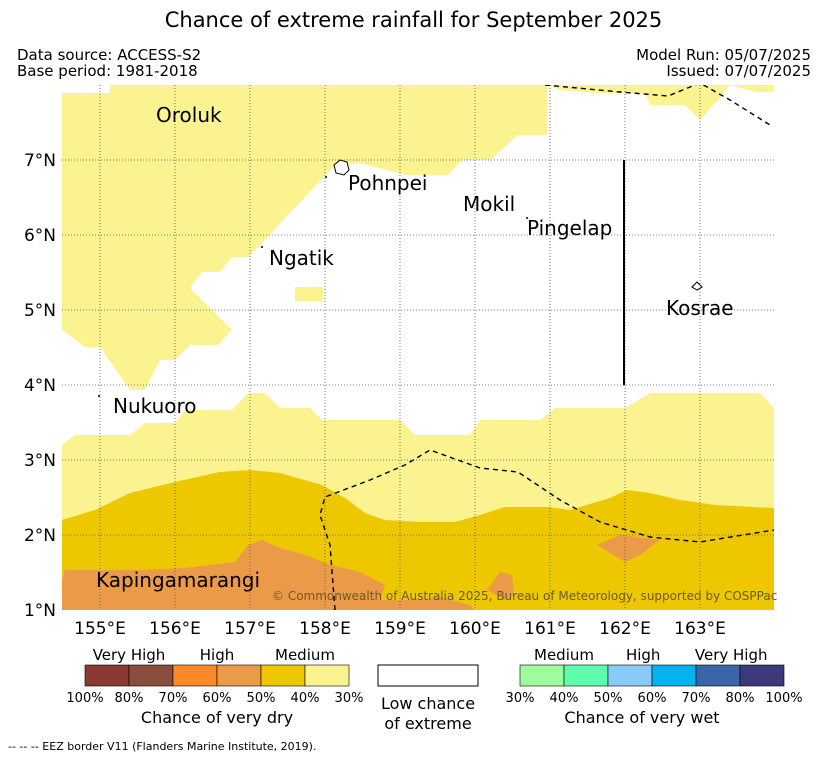  Describe the element at coordinates (268, 575) in the screenshot. I see `dry-region-south-high` at that location.